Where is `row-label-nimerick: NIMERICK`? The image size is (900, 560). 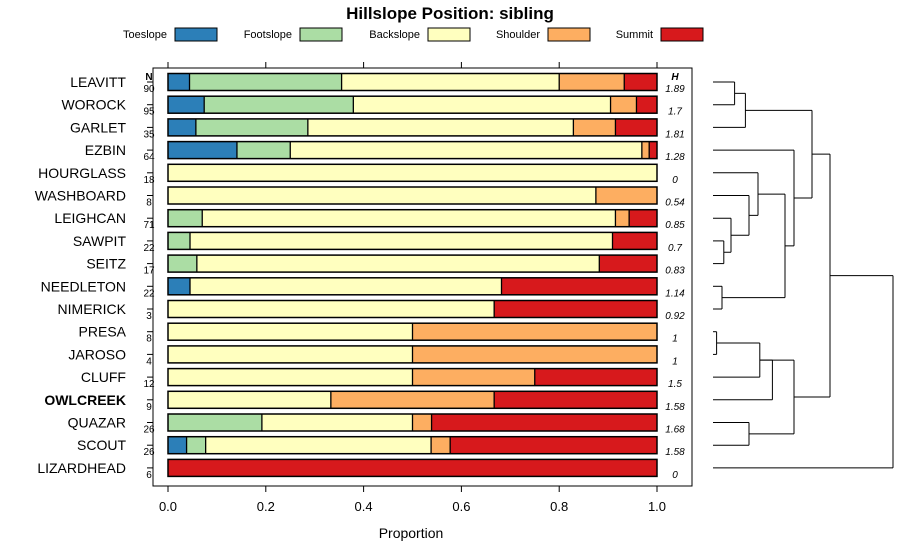
row-label-nimerick: NIMERICK is located at coordinates (92, 309).